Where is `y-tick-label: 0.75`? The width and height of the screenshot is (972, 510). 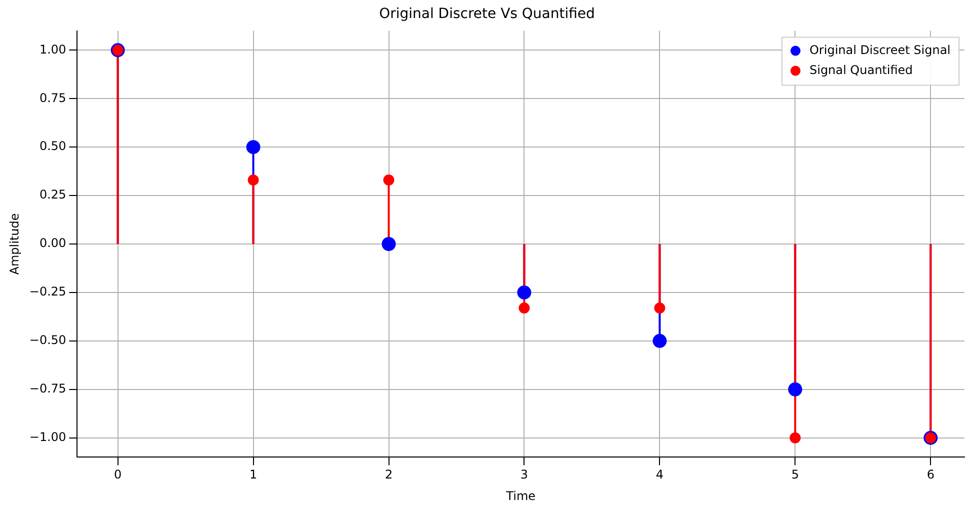
y-tick-label: 0.75 is located at coordinates (52, 97).